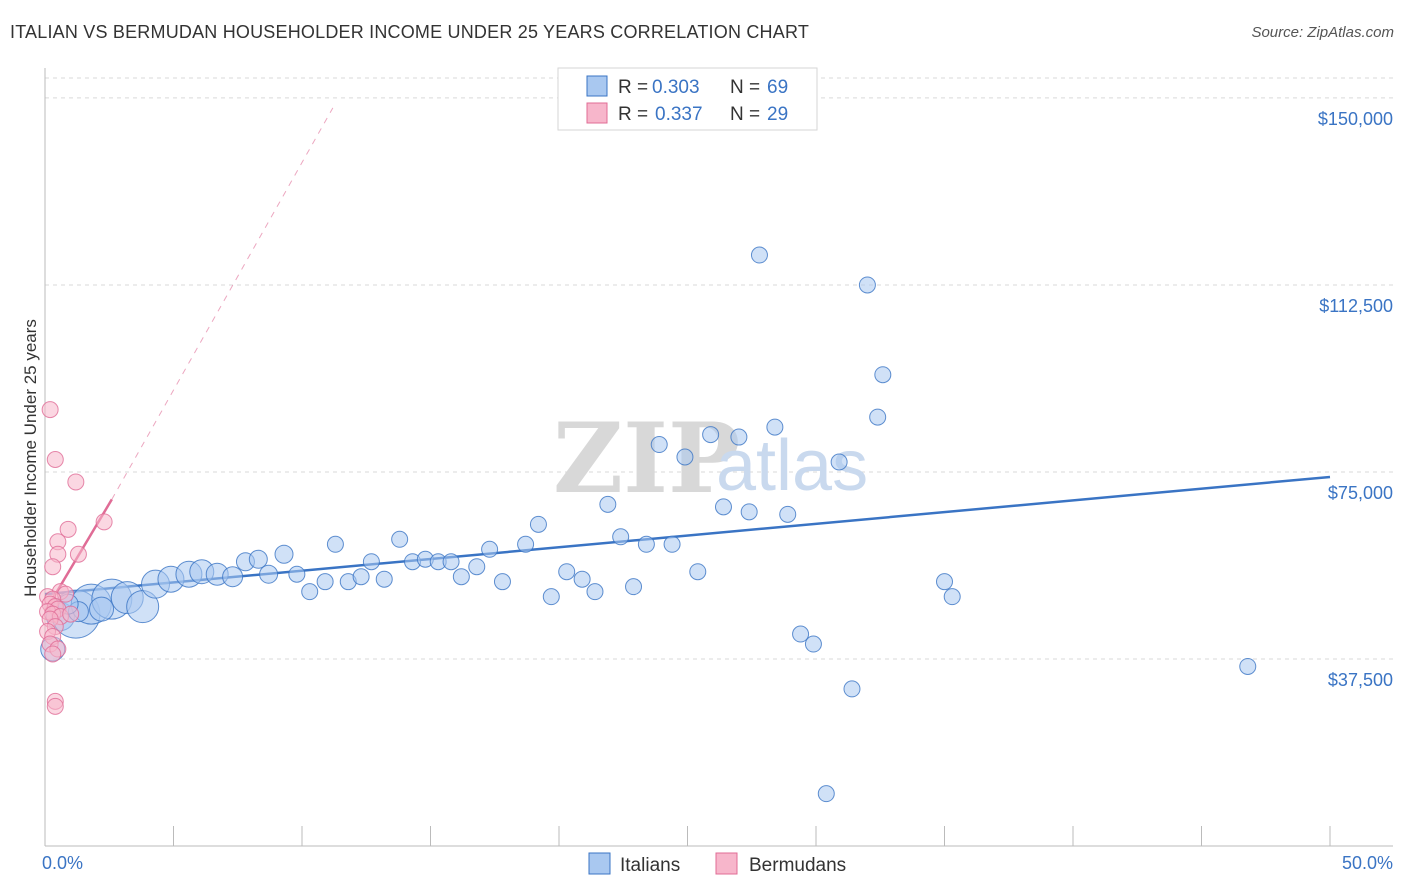 This screenshot has height=892, width=1406. I want to click on bermudans-trend-extension, so click(222, 303).